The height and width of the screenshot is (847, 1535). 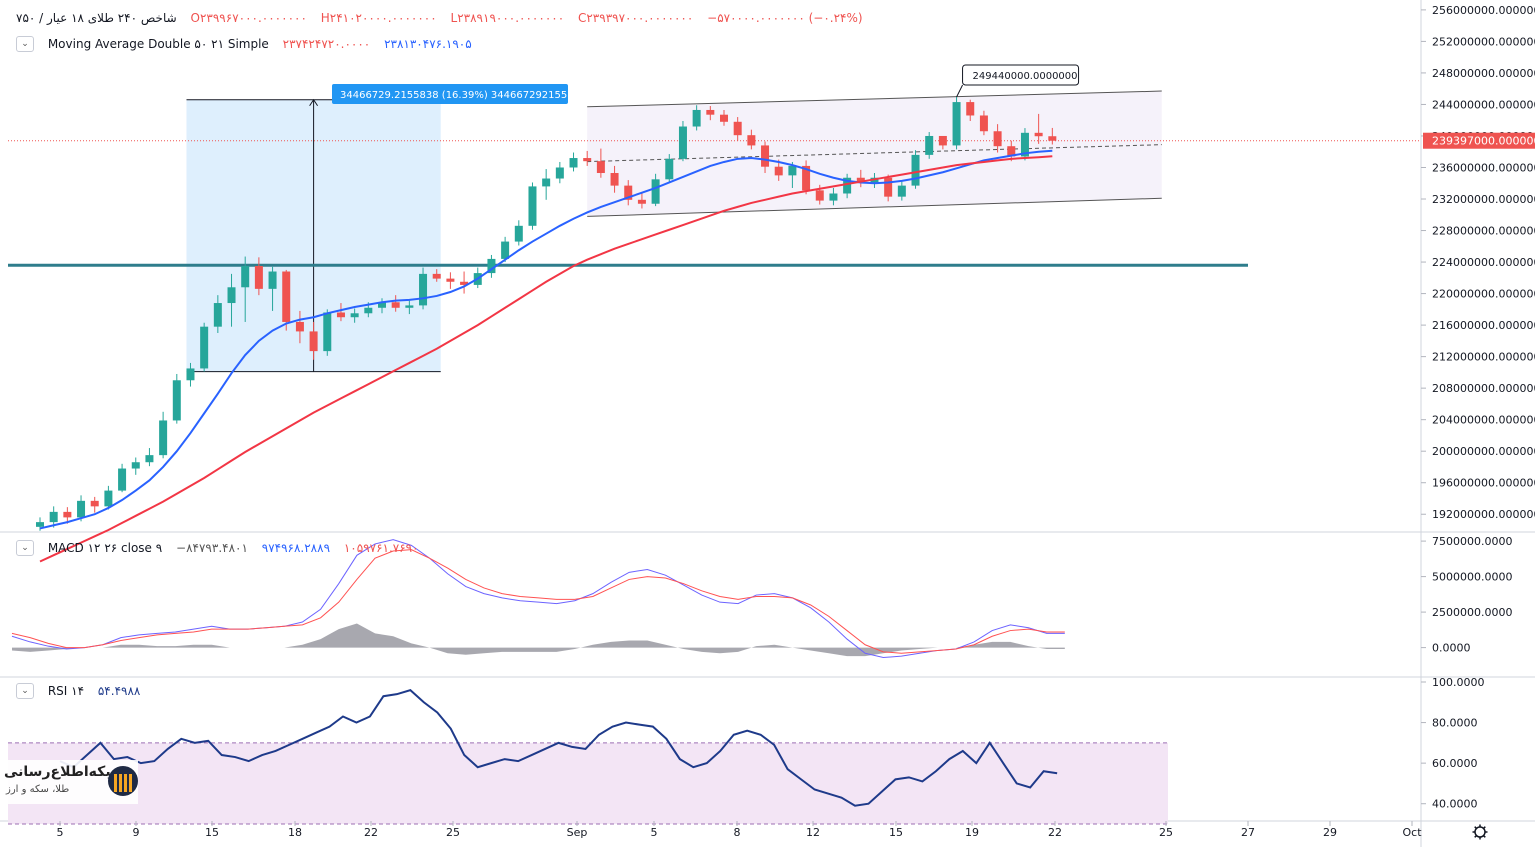 I want to click on rsi-line, so click(x=558, y=747).